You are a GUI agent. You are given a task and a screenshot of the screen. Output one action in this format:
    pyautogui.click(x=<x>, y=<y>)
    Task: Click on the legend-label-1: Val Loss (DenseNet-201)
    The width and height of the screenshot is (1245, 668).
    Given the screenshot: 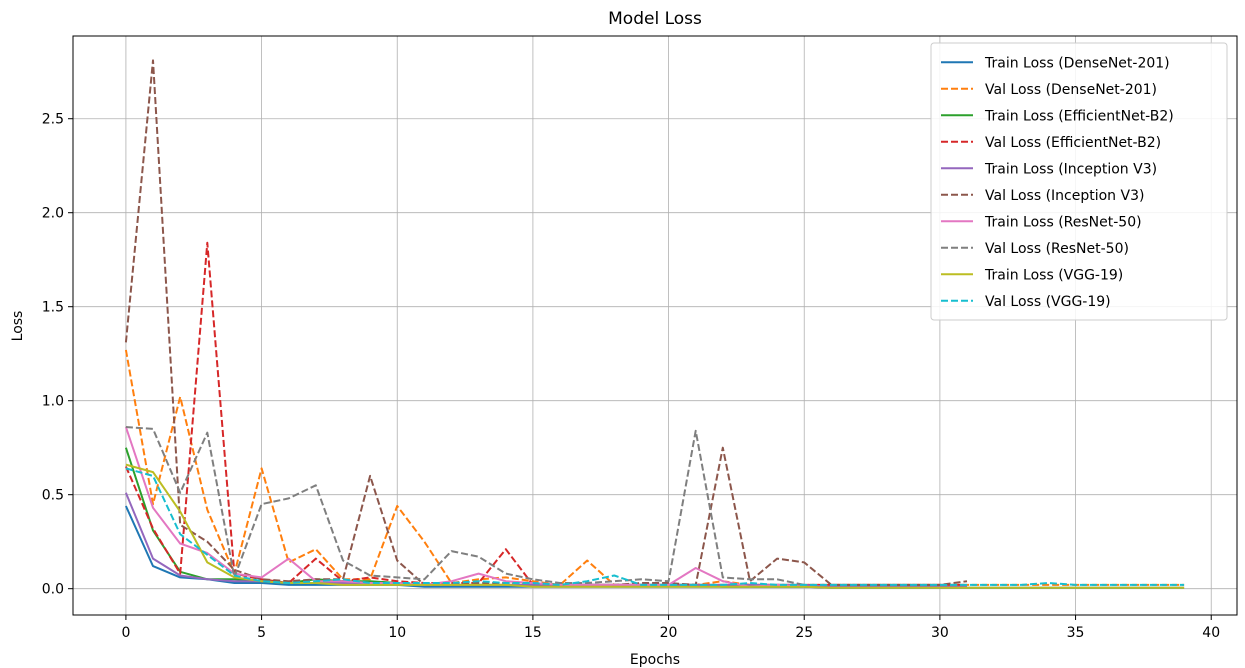 What is the action you would take?
    pyautogui.click(x=1071, y=90)
    